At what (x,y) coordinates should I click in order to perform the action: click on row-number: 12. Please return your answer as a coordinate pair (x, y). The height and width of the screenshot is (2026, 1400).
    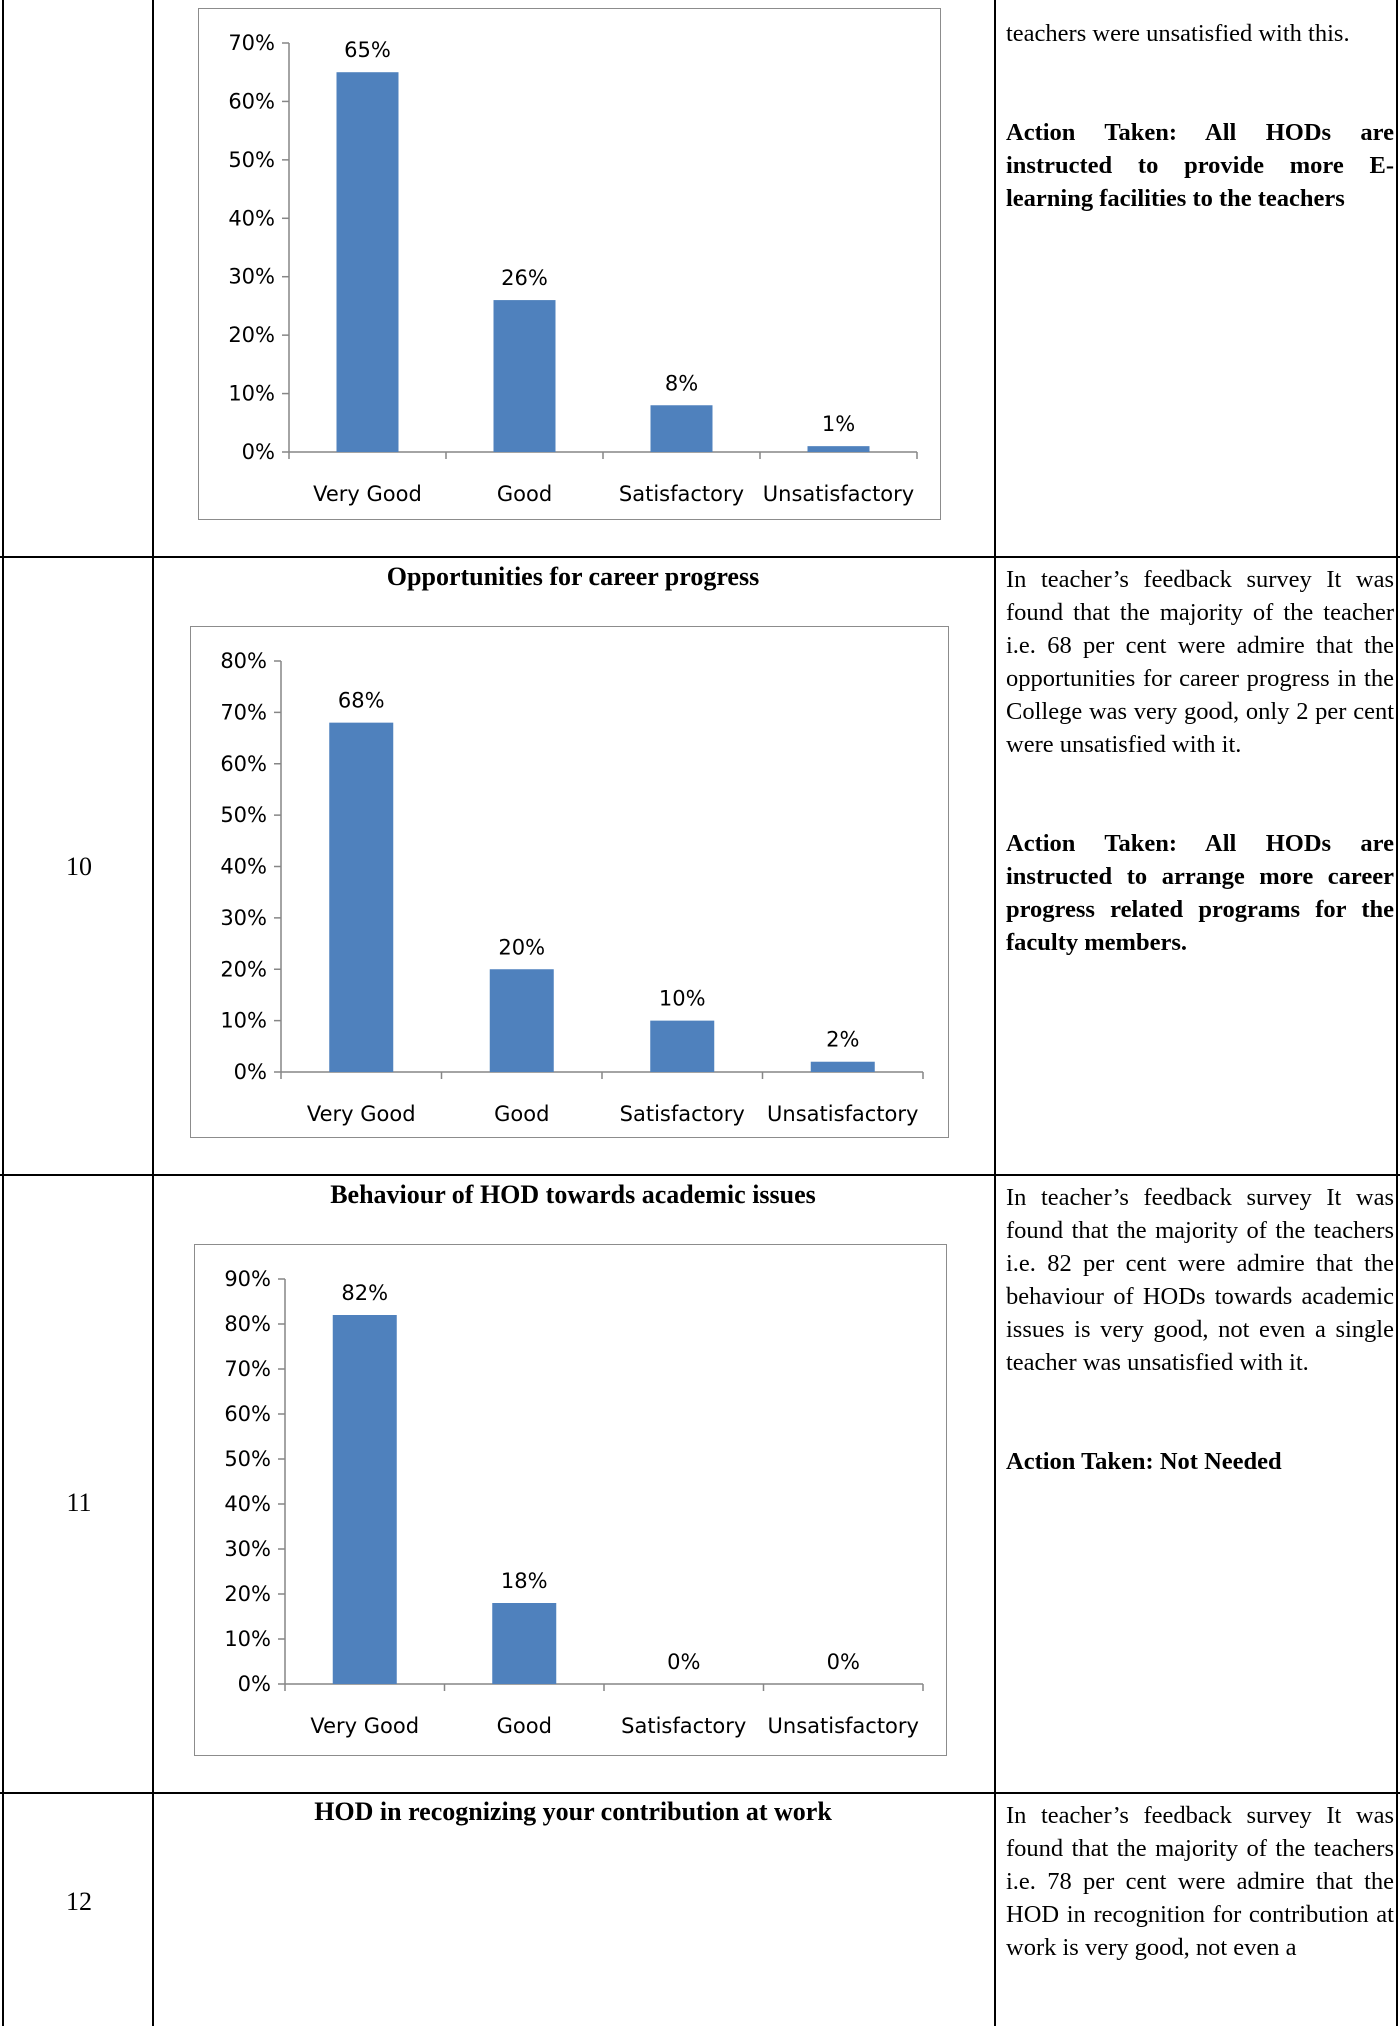
    Looking at the image, I should click on (79, 1901).